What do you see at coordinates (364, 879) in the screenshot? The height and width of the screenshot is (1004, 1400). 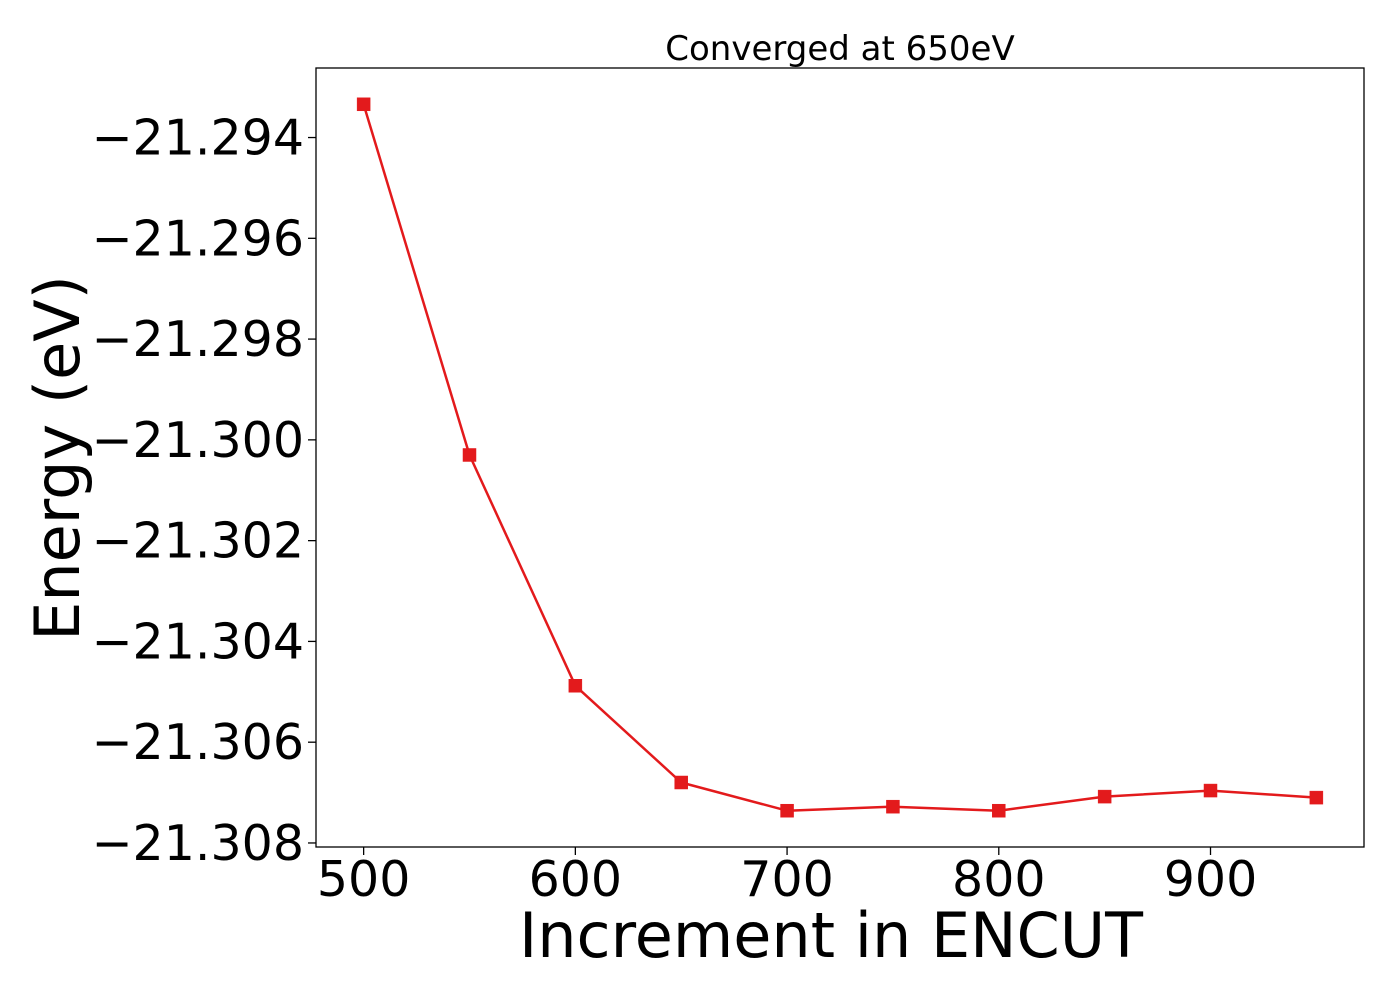 I see `x-tick-label: 500` at bounding box center [364, 879].